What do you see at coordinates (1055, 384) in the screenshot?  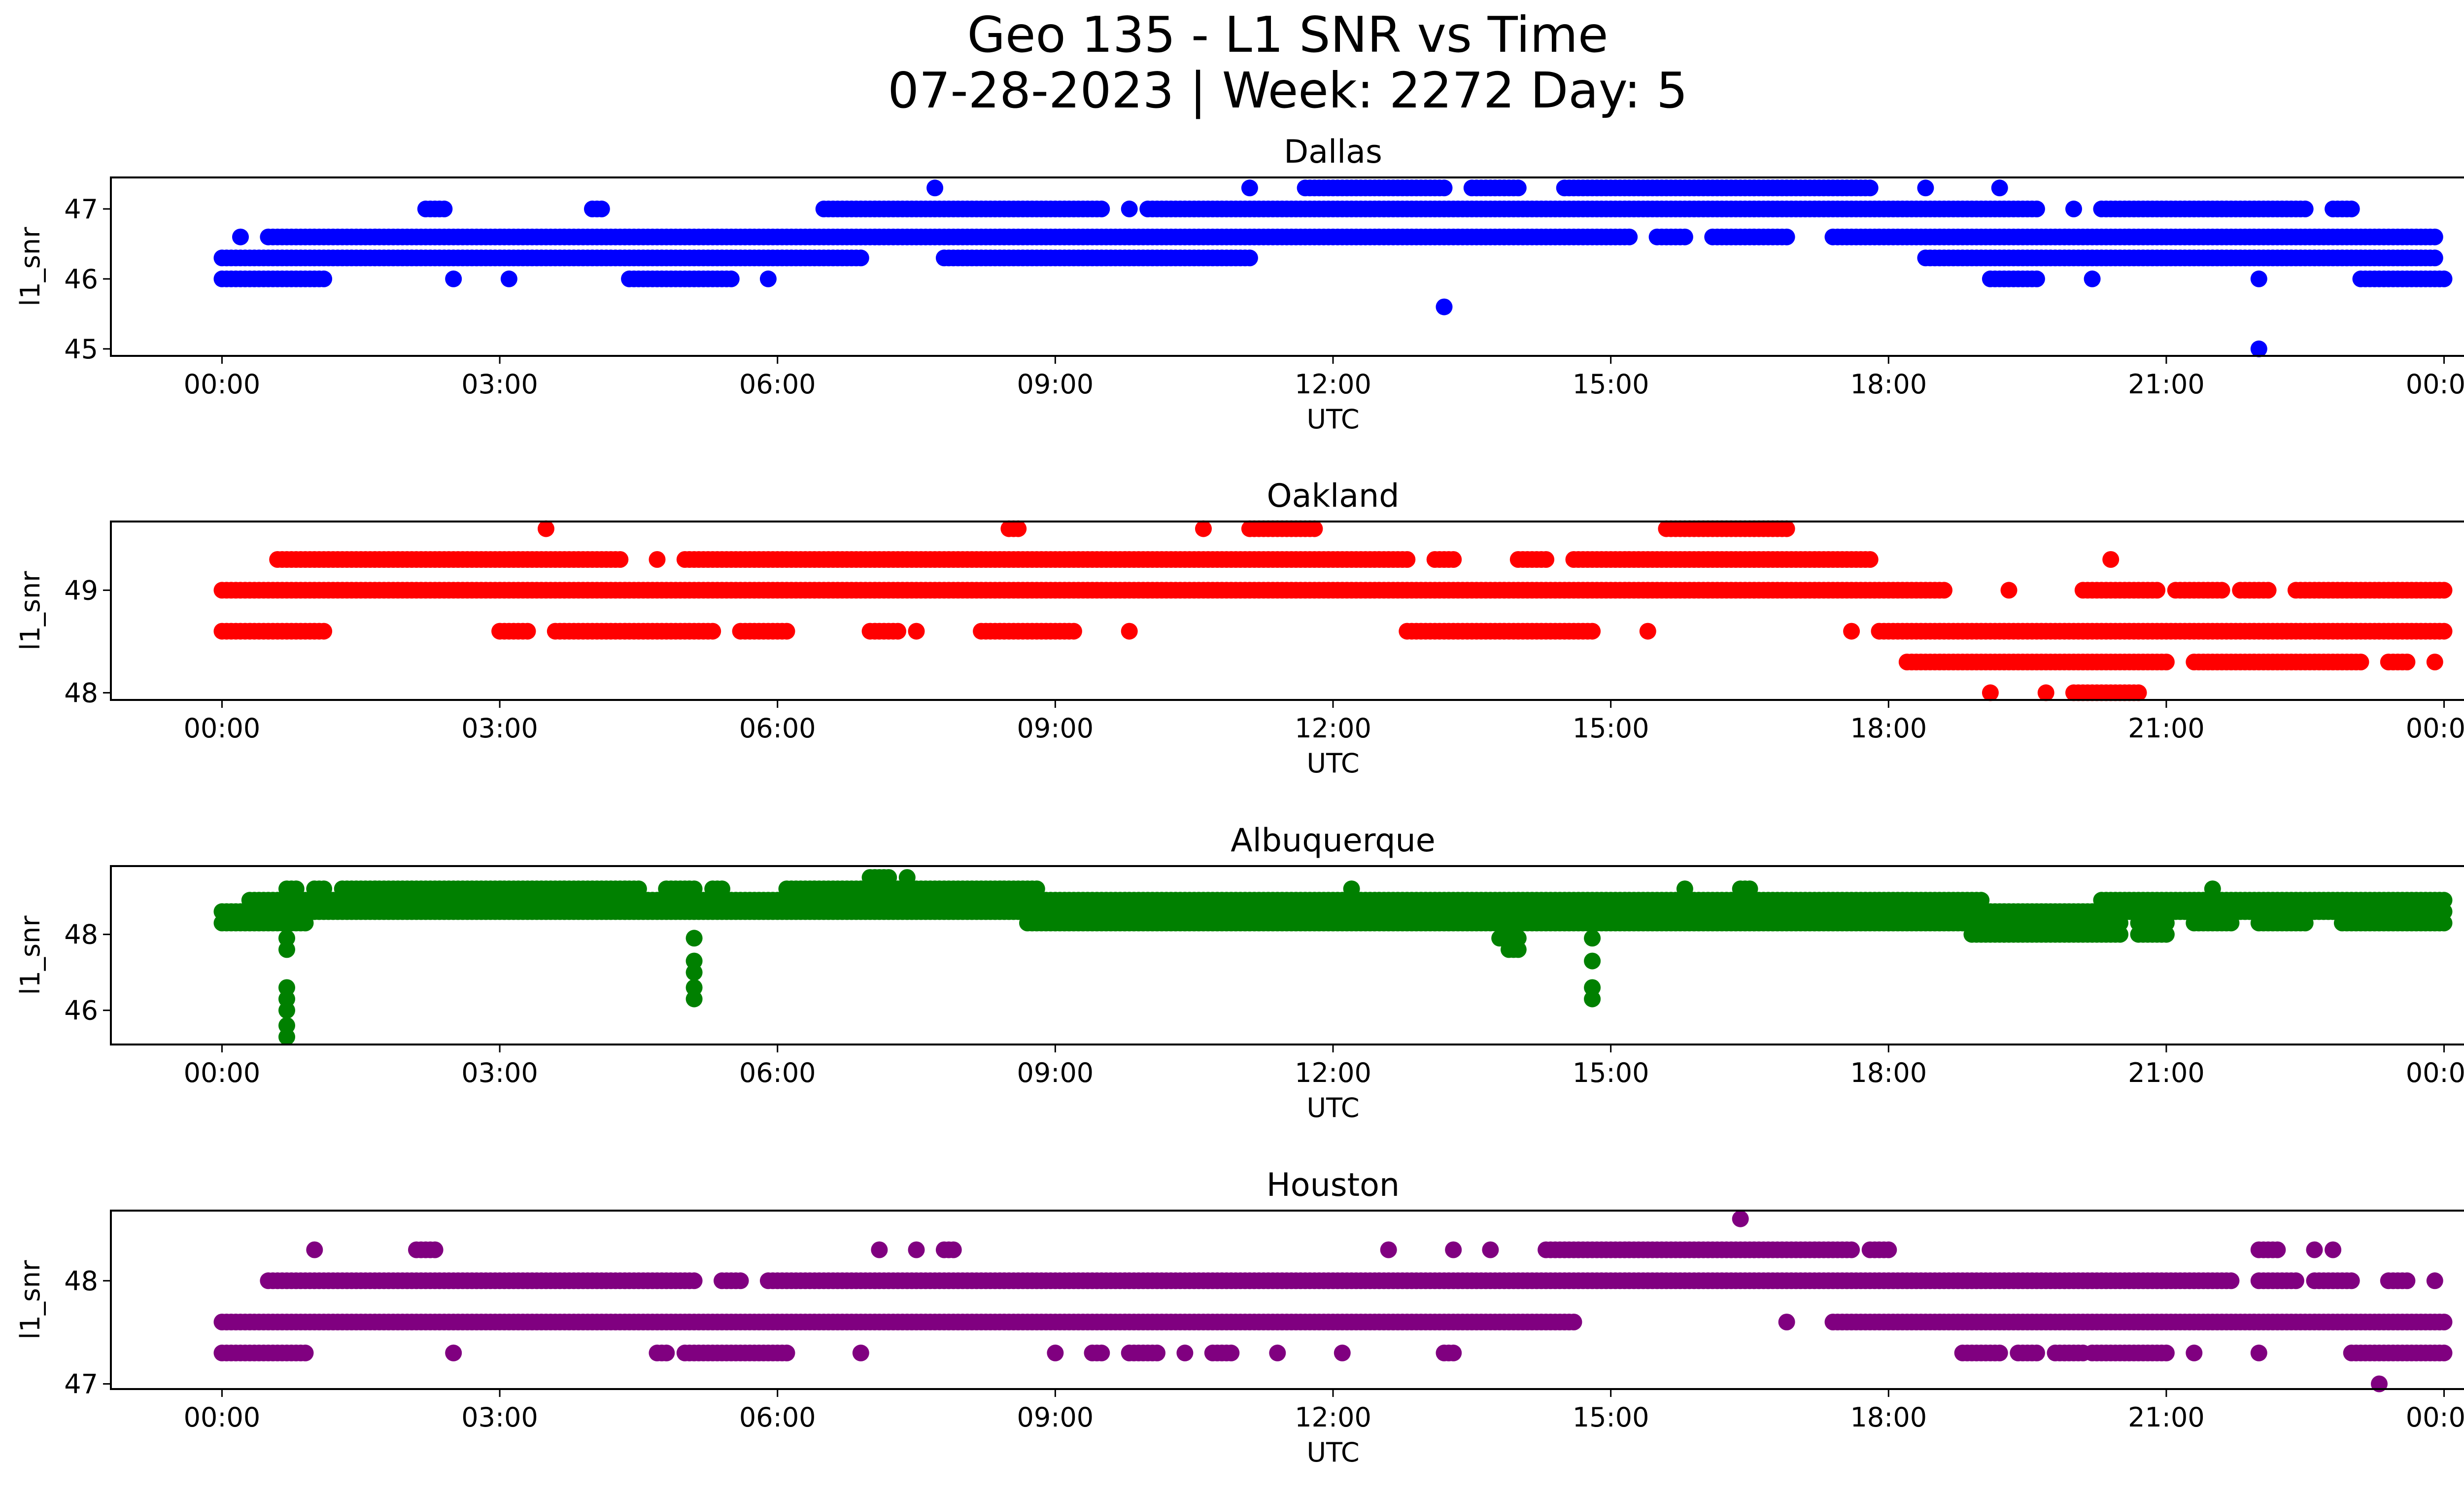 I see `x-tick-label: 09:00` at bounding box center [1055, 384].